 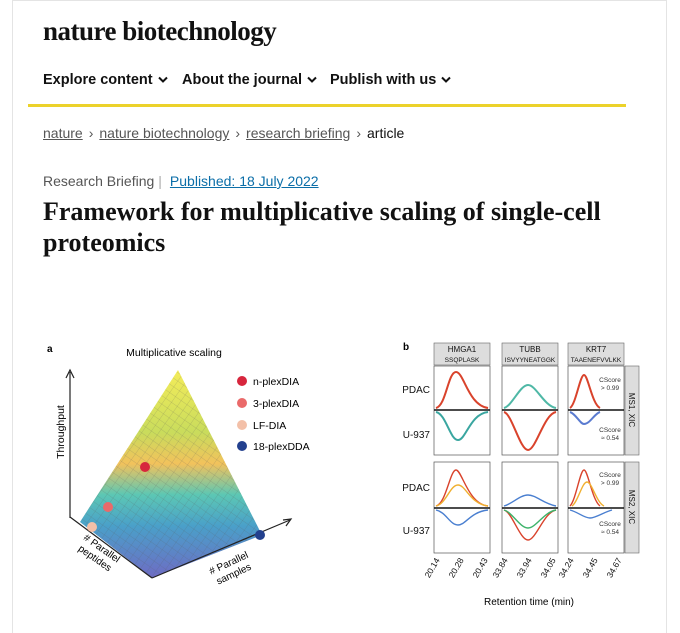 I want to click on breadcrumb-link: research briefing, so click(x=298, y=133).